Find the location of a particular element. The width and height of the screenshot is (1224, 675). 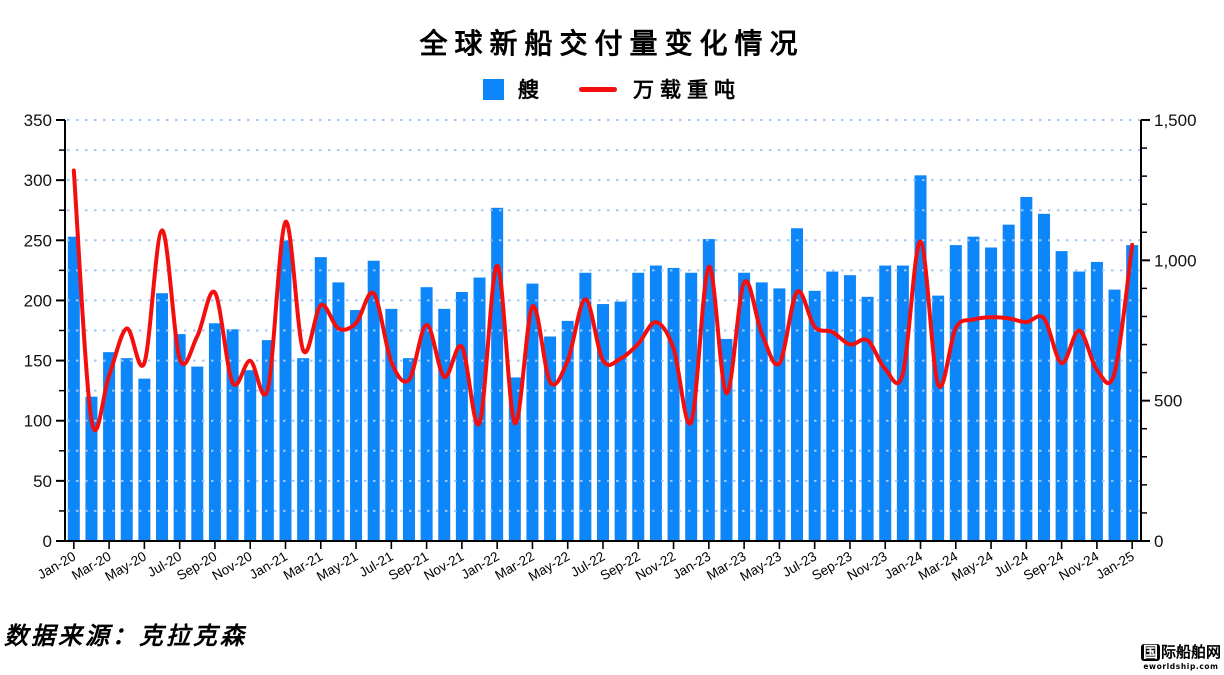

left-axis-label: 50 is located at coordinates (42, 481).